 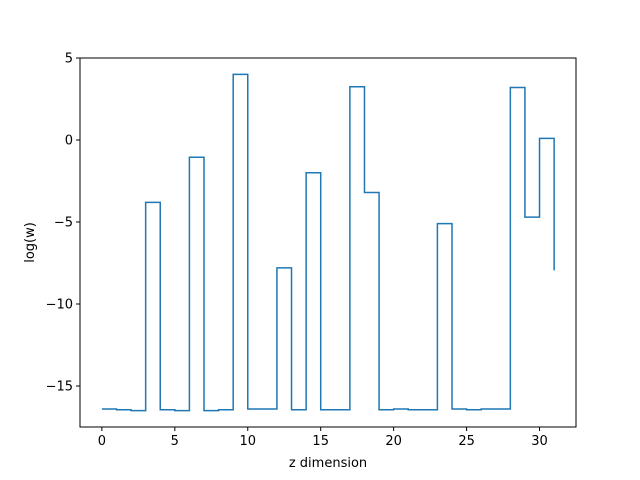 I want to click on y-tick-label: 5, so click(x=69, y=59).